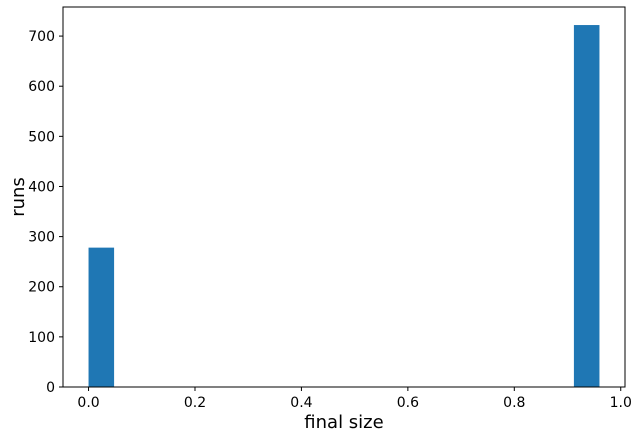 Image resolution: width=632 pixels, height=437 pixels. What do you see at coordinates (18, 197) in the screenshot?
I see `y-axis-label: runs` at bounding box center [18, 197].